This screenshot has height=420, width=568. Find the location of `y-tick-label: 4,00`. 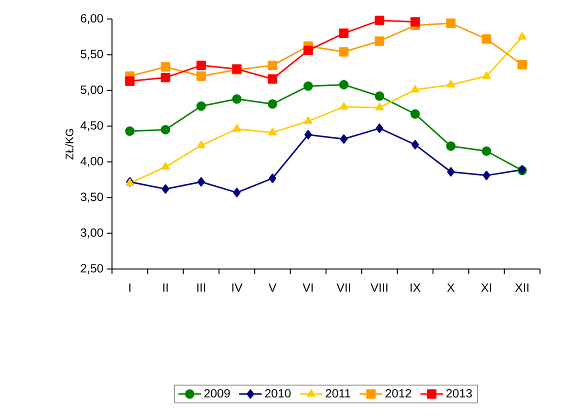

y-tick-label: 4,00 is located at coordinates (92, 161).